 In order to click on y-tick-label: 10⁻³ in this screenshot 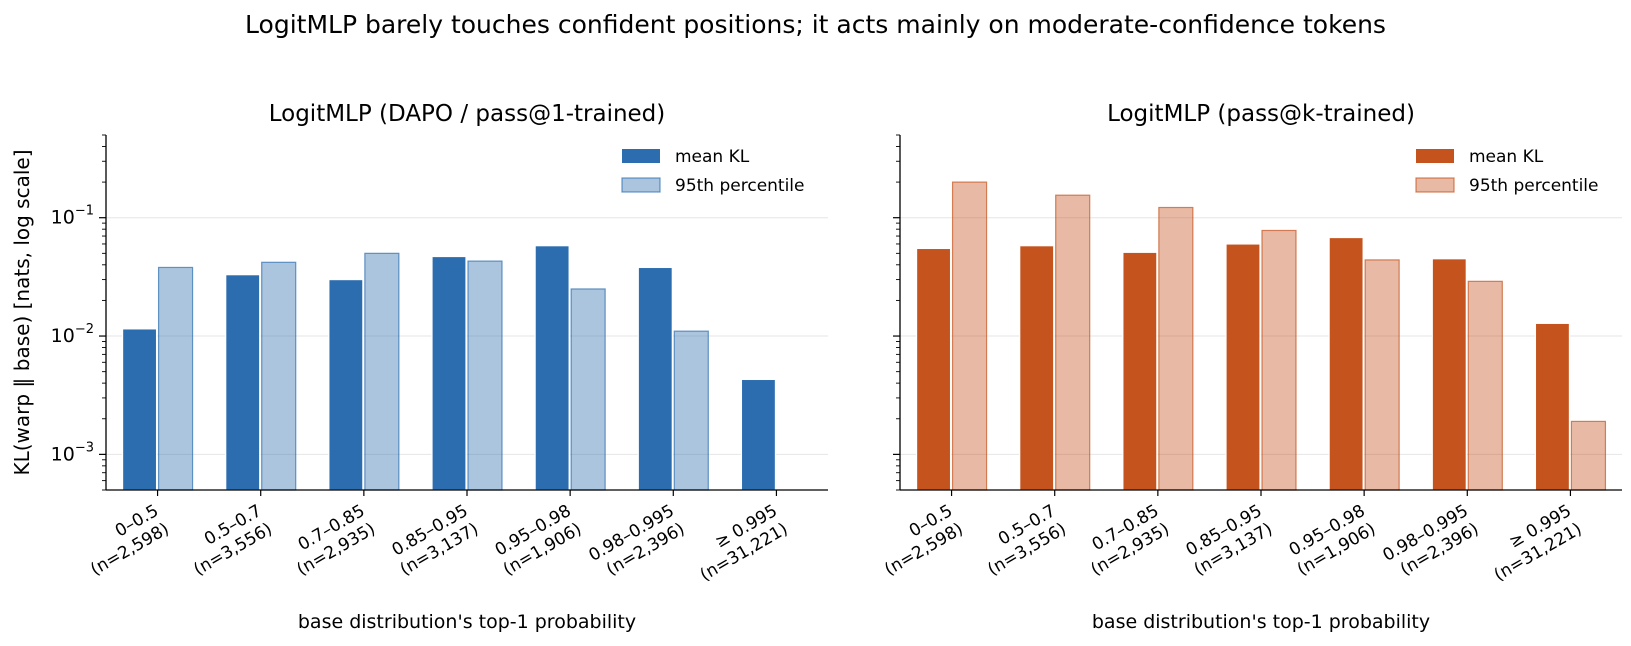, I will do `click(72, 452)`.